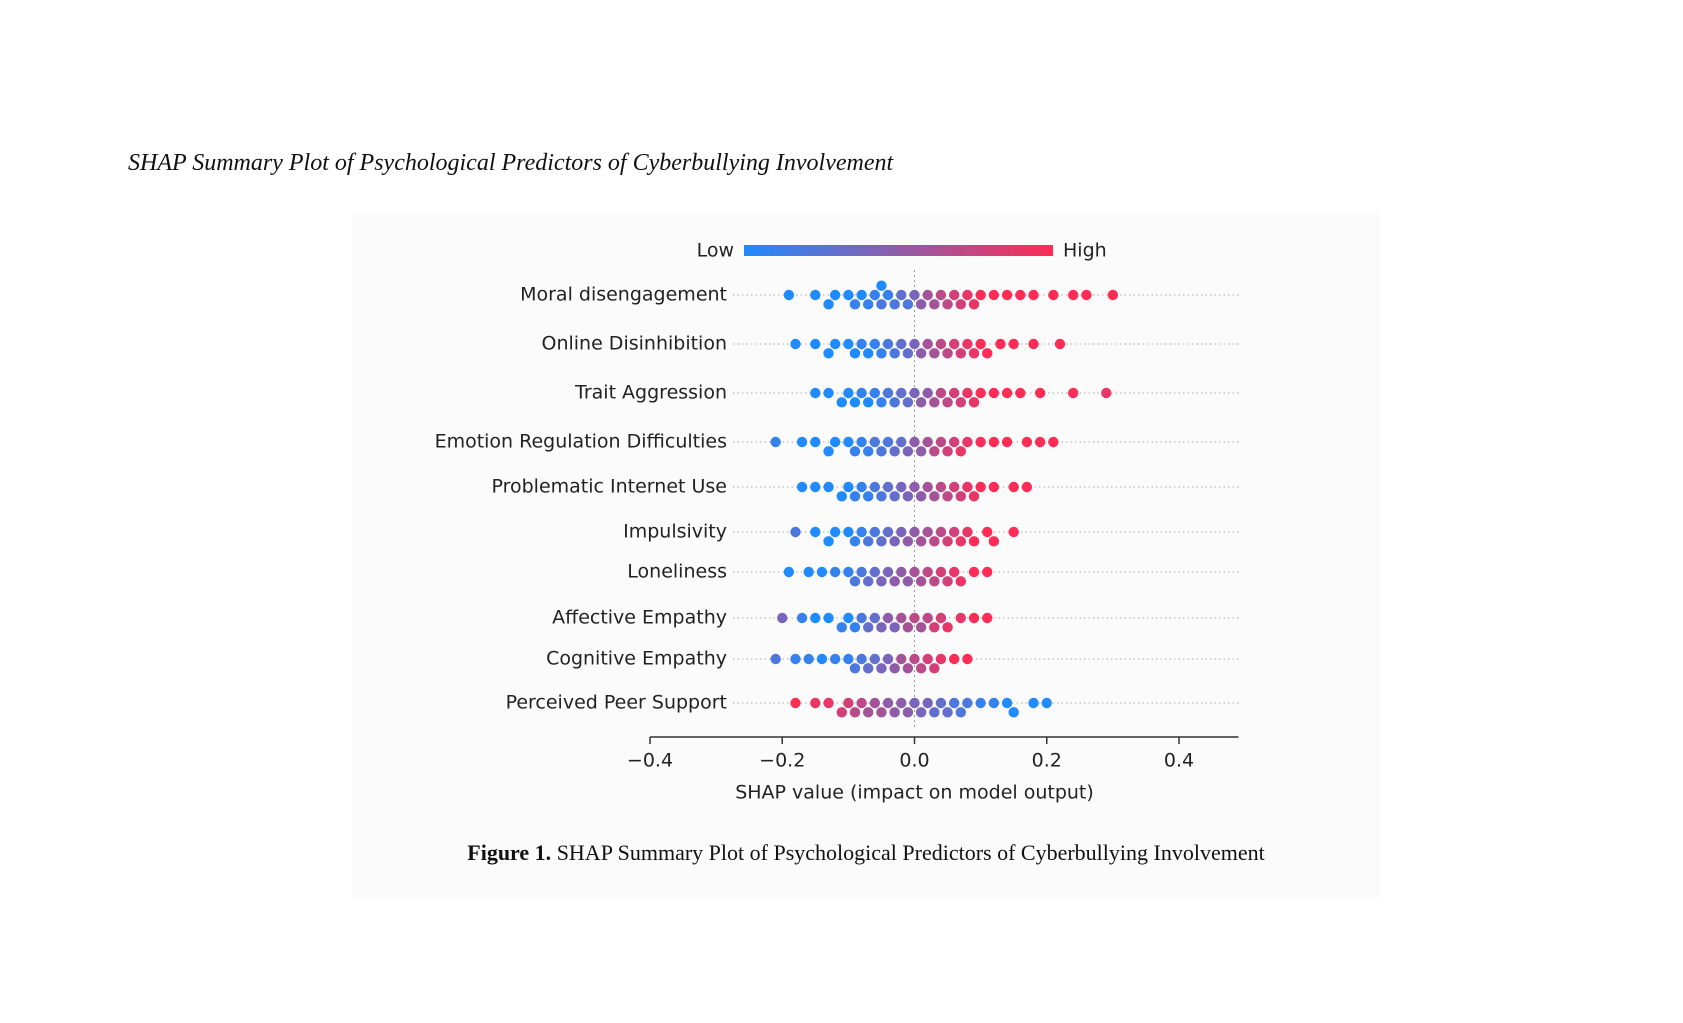 Image resolution: width=1683 pixels, height=1023 pixels. I want to click on feature-label: Cognitive Empathy, so click(636, 659).